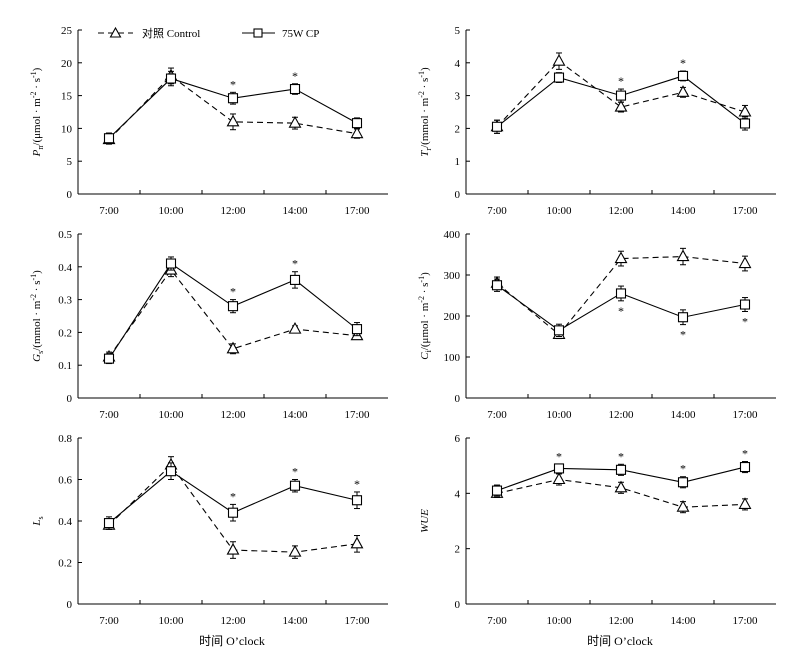 This screenshot has width=800, height=670. What do you see at coordinates (65, 439) in the screenshot?
I see `y-tick-label: 0.8` at bounding box center [65, 439].